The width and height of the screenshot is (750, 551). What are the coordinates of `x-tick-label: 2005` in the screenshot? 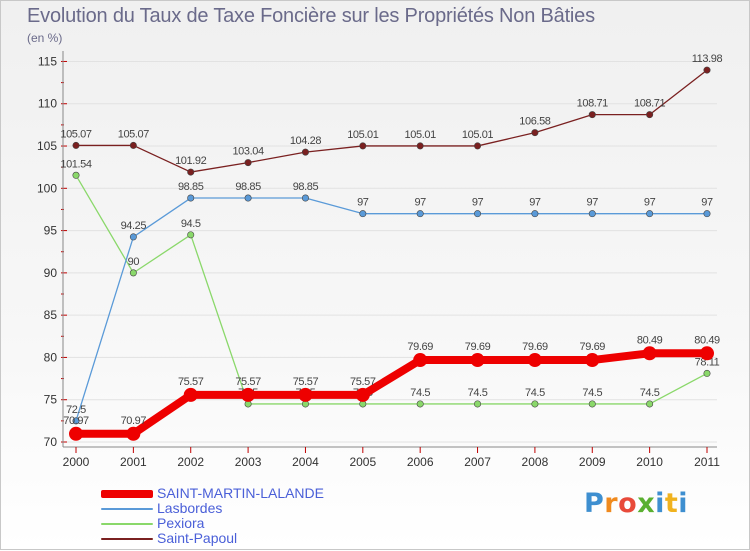 It's located at (362, 462).